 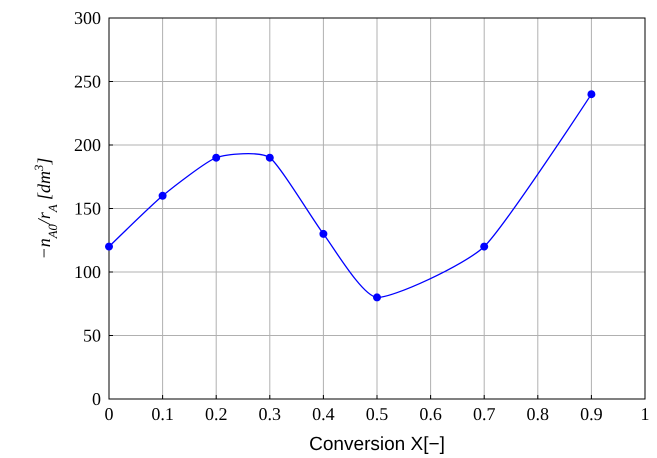 I want to click on x-tick-label: 0.1, so click(x=162, y=414).